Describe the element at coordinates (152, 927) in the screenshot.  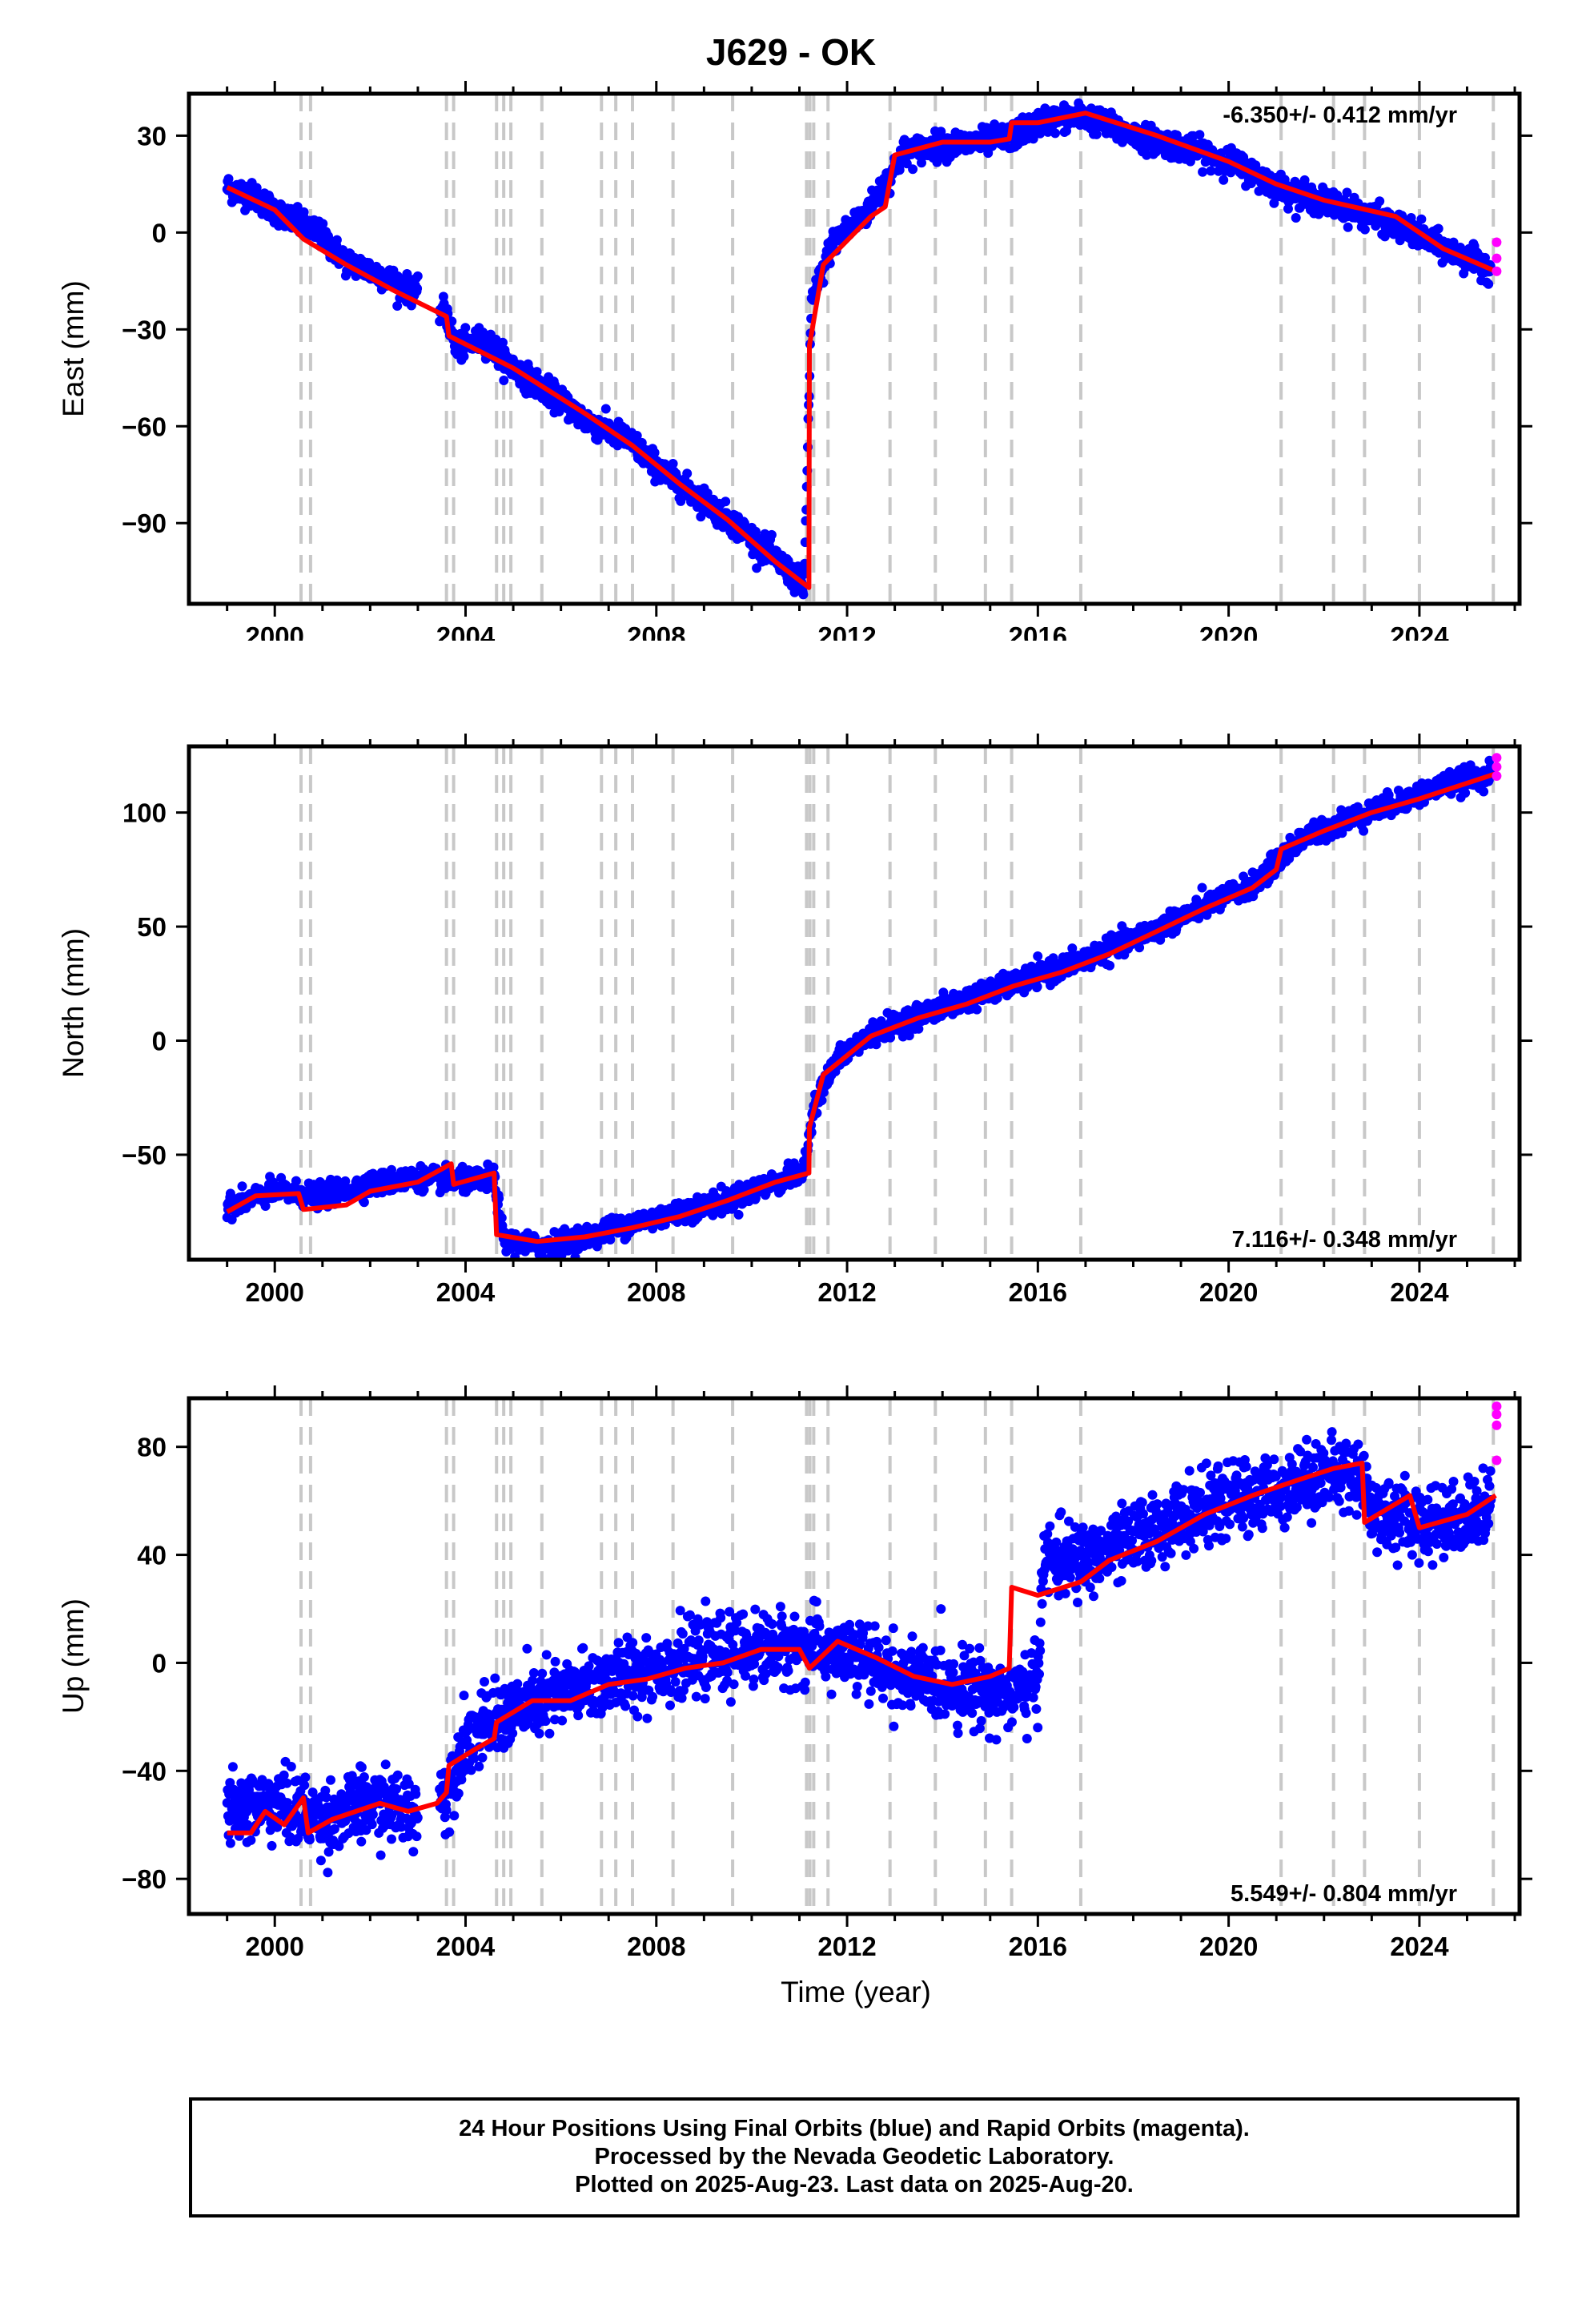
I see `y-tick-label: 50` at that location.